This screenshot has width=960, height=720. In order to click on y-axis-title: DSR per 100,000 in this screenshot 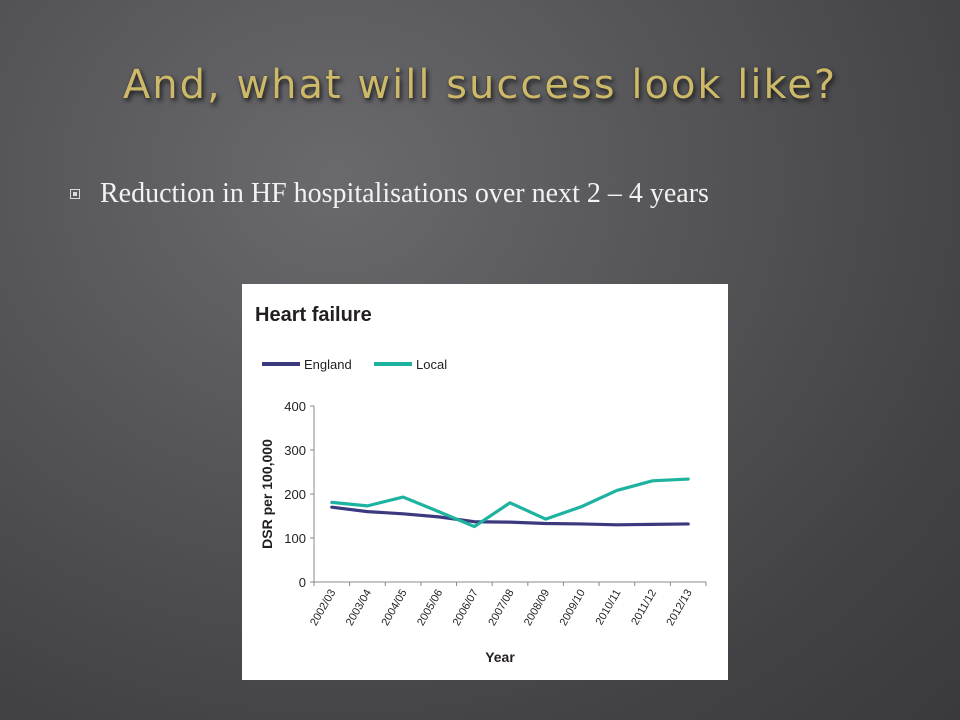, I will do `click(267, 494)`.